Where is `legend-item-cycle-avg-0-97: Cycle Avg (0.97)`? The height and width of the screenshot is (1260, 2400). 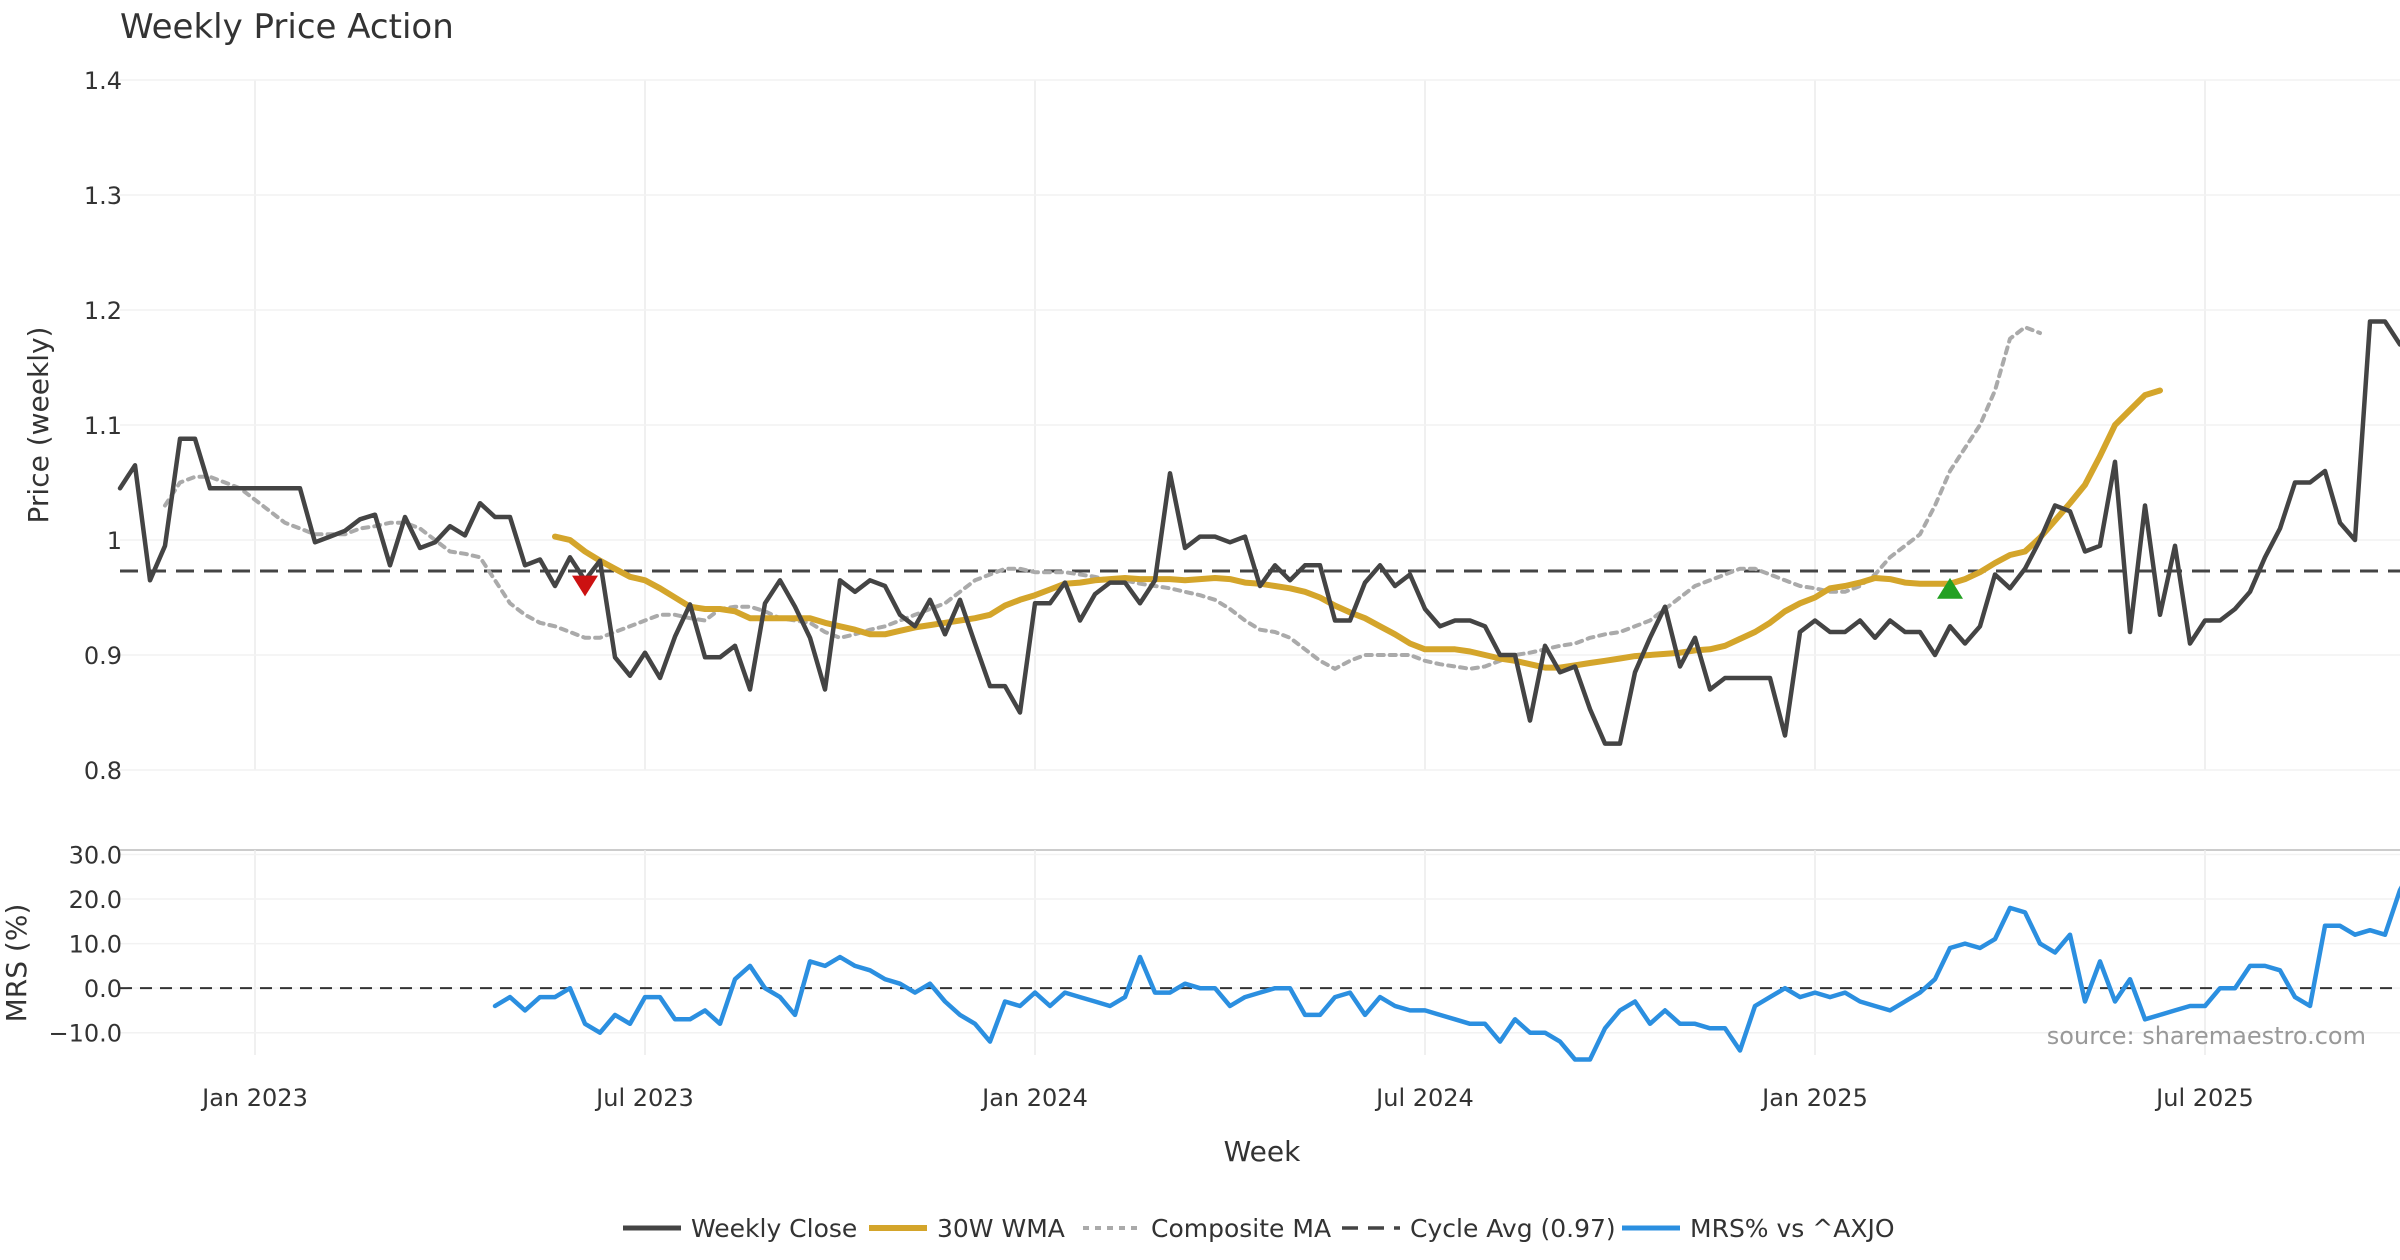 legend-item-cycle-avg-0-97: Cycle Avg (0.97) is located at coordinates (1479, 1228).